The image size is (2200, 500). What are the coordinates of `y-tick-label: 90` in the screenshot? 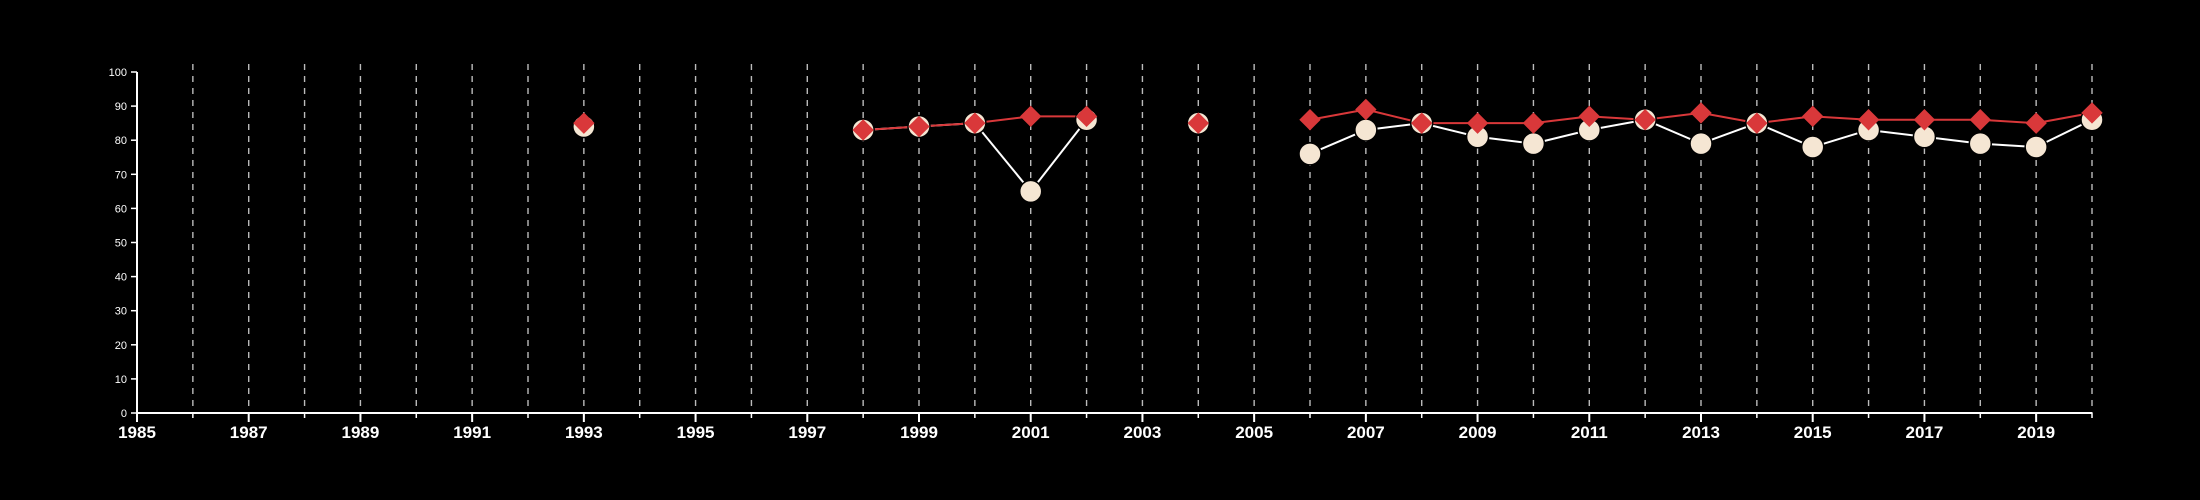 It's located at (121, 107).